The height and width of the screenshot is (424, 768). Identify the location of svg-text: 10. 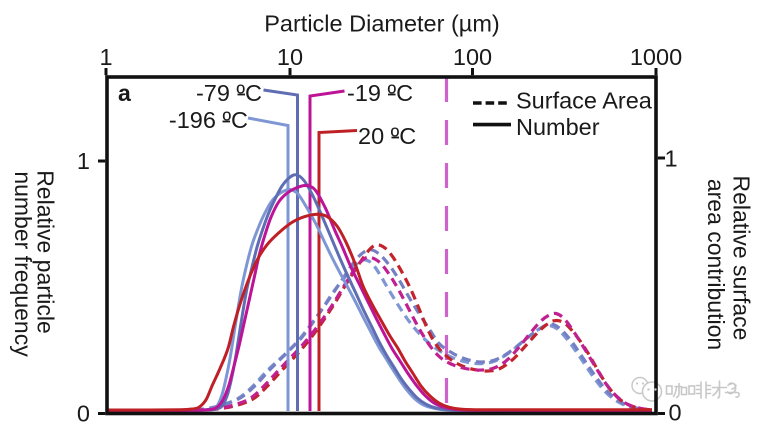
(290, 57).